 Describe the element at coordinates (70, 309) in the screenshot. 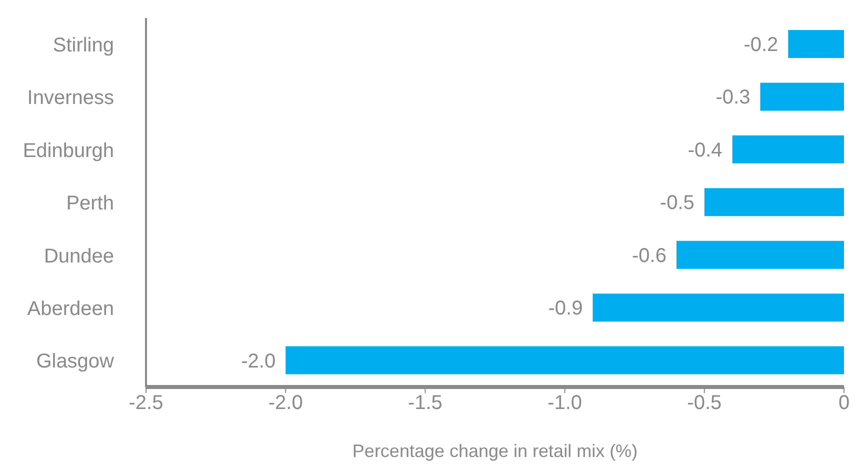

I see `y-tick-label: Aberdeen` at that location.